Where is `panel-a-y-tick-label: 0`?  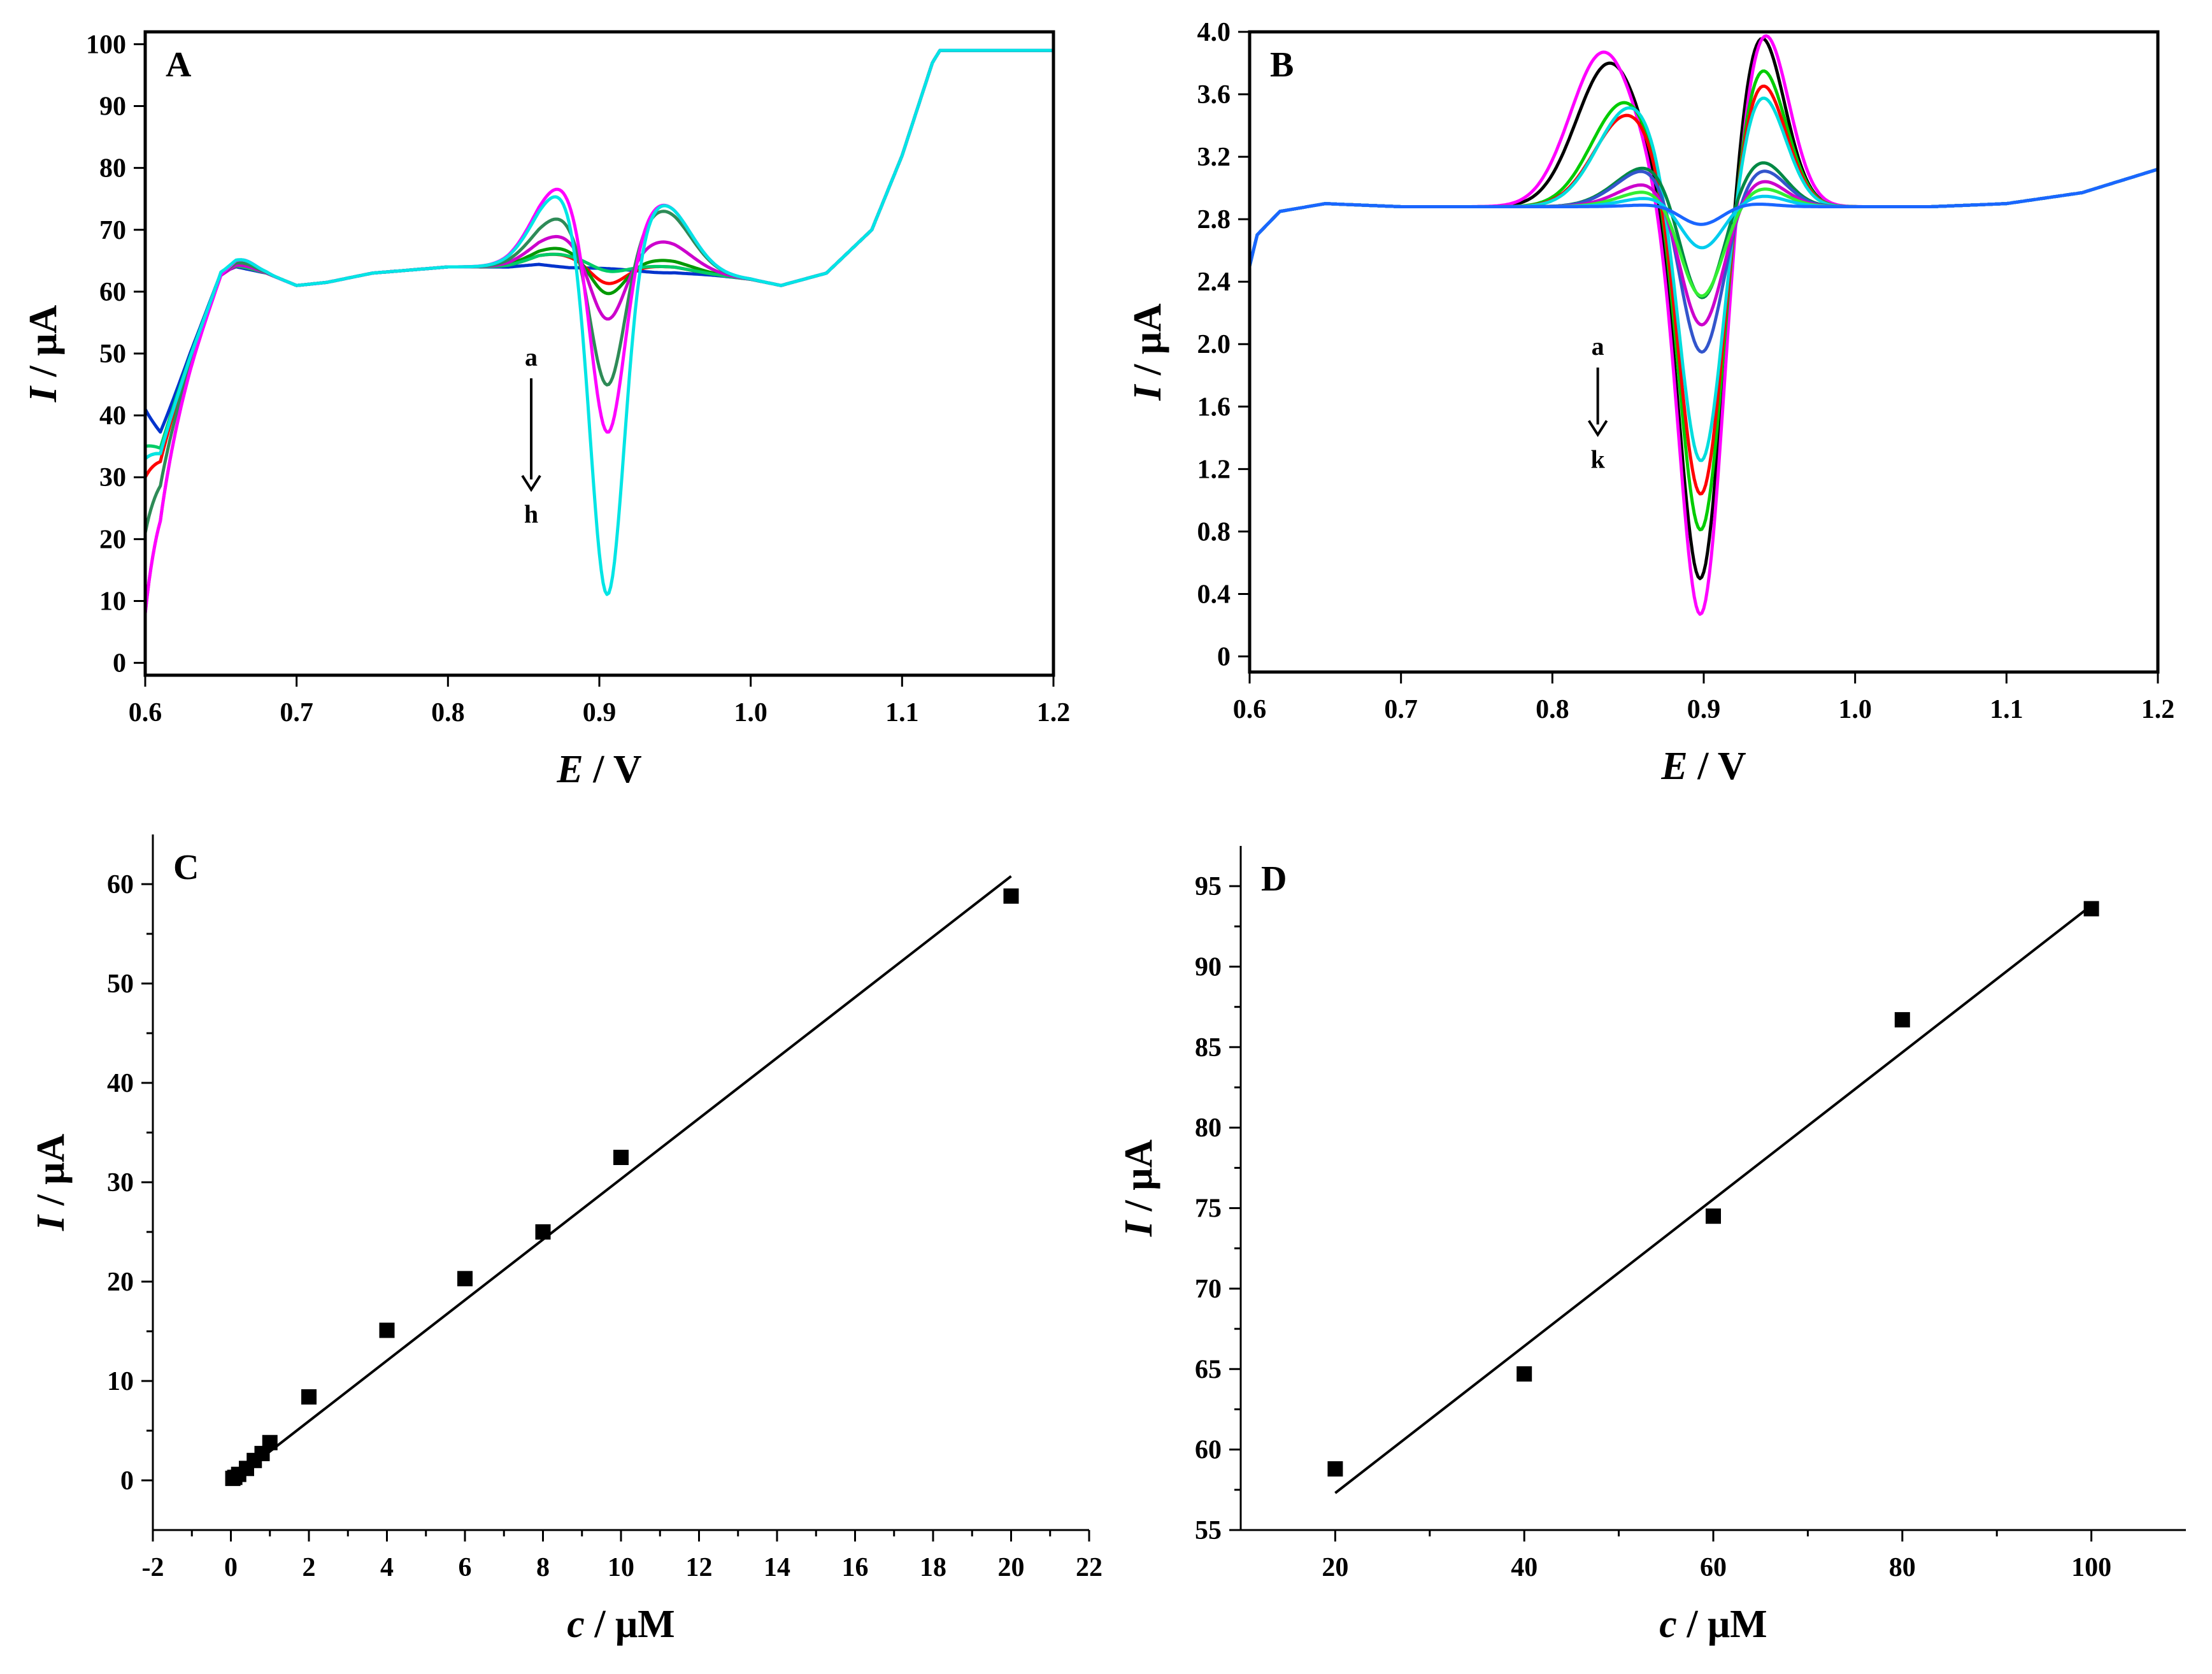
panel-a-y-tick-label: 0 is located at coordinates (119, 663).